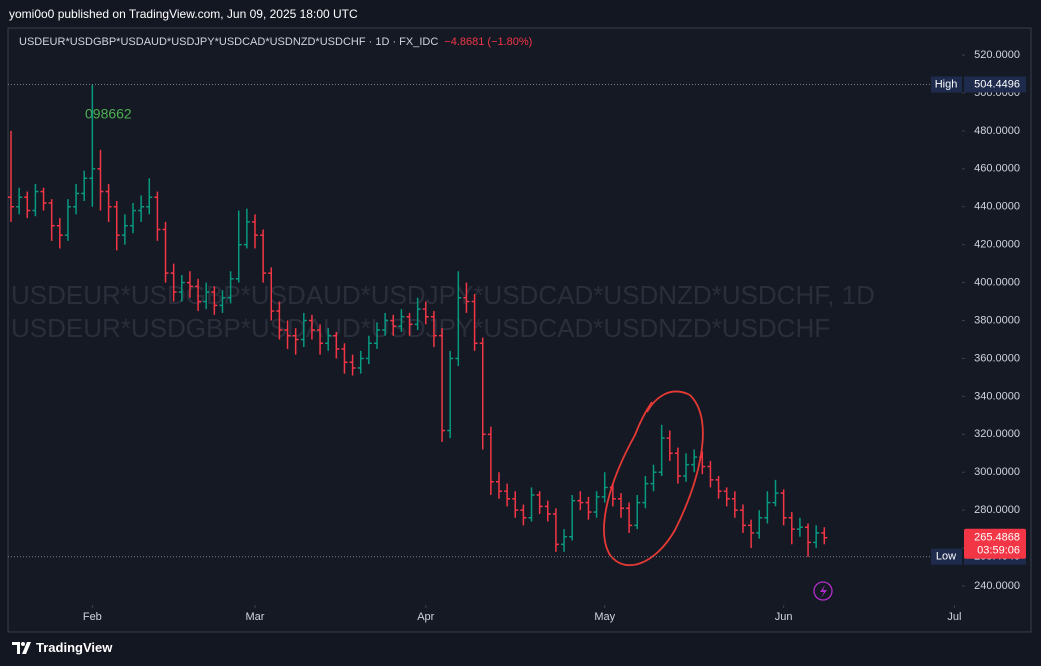 The image size is (1041, 666). I want to click on x-tick-label: May, so click(604, 617).